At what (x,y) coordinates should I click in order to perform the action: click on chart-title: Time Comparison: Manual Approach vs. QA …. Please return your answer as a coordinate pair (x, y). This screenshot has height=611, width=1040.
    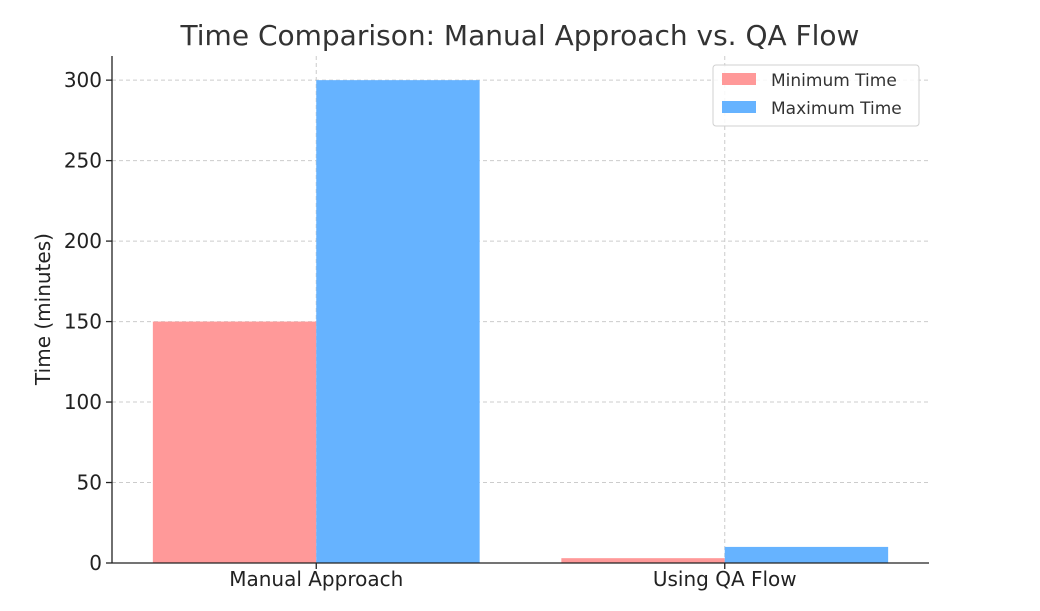
    Looking at the image, I should click on (520, 35).